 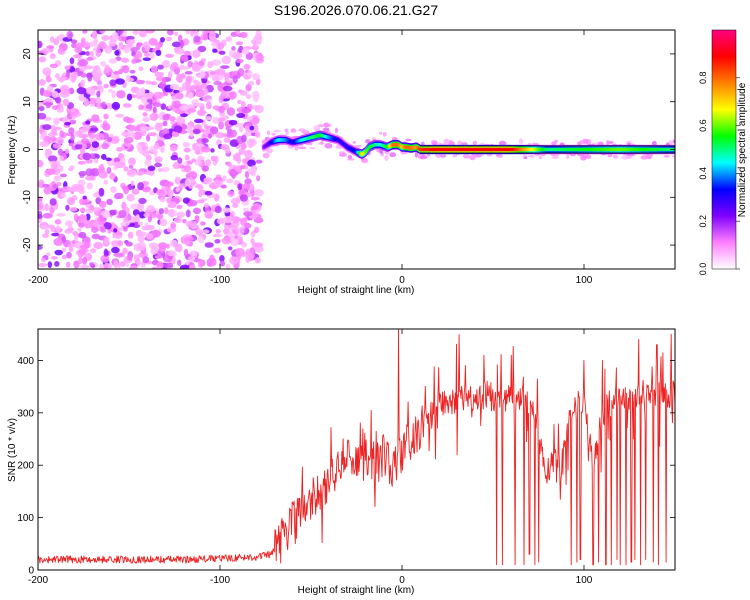 I want to click on snr-x-label: Height of straight line (km), so click(x=356, y=590).